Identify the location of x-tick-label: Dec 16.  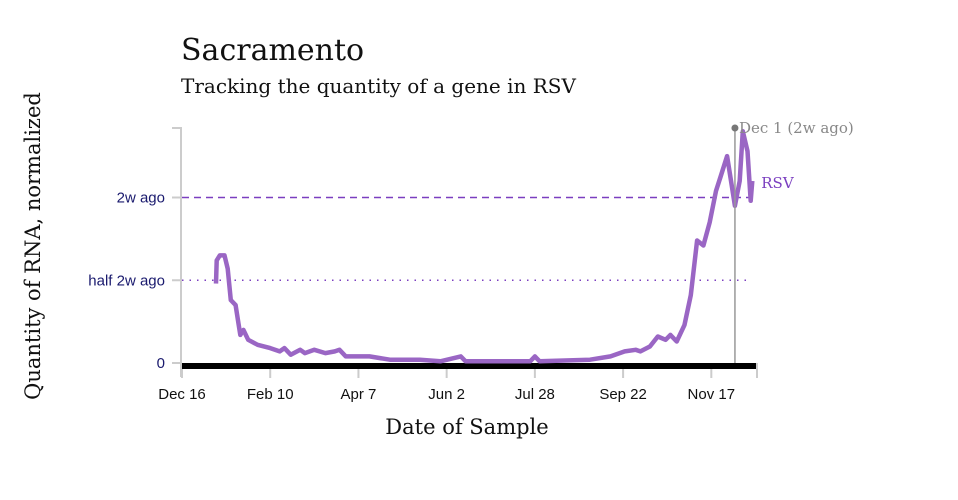
(182, 394).